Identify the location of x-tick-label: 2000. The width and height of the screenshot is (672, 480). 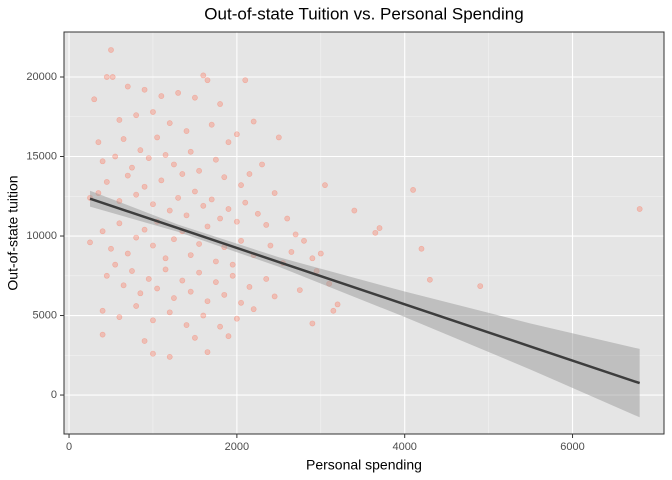
(237, 447).